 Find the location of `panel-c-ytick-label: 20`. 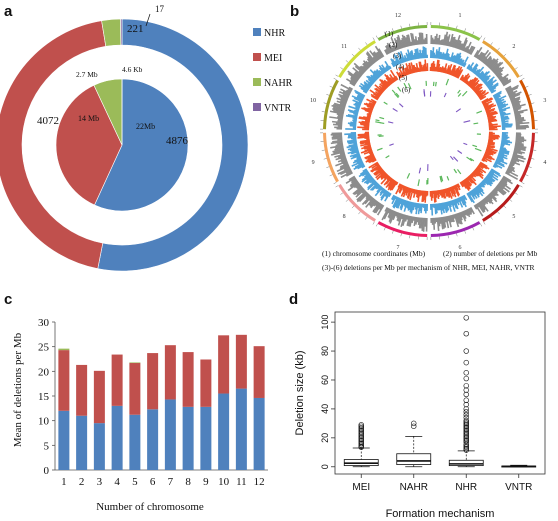

panel-c-ytick-label: 20 is located at coordinates (44, 372).